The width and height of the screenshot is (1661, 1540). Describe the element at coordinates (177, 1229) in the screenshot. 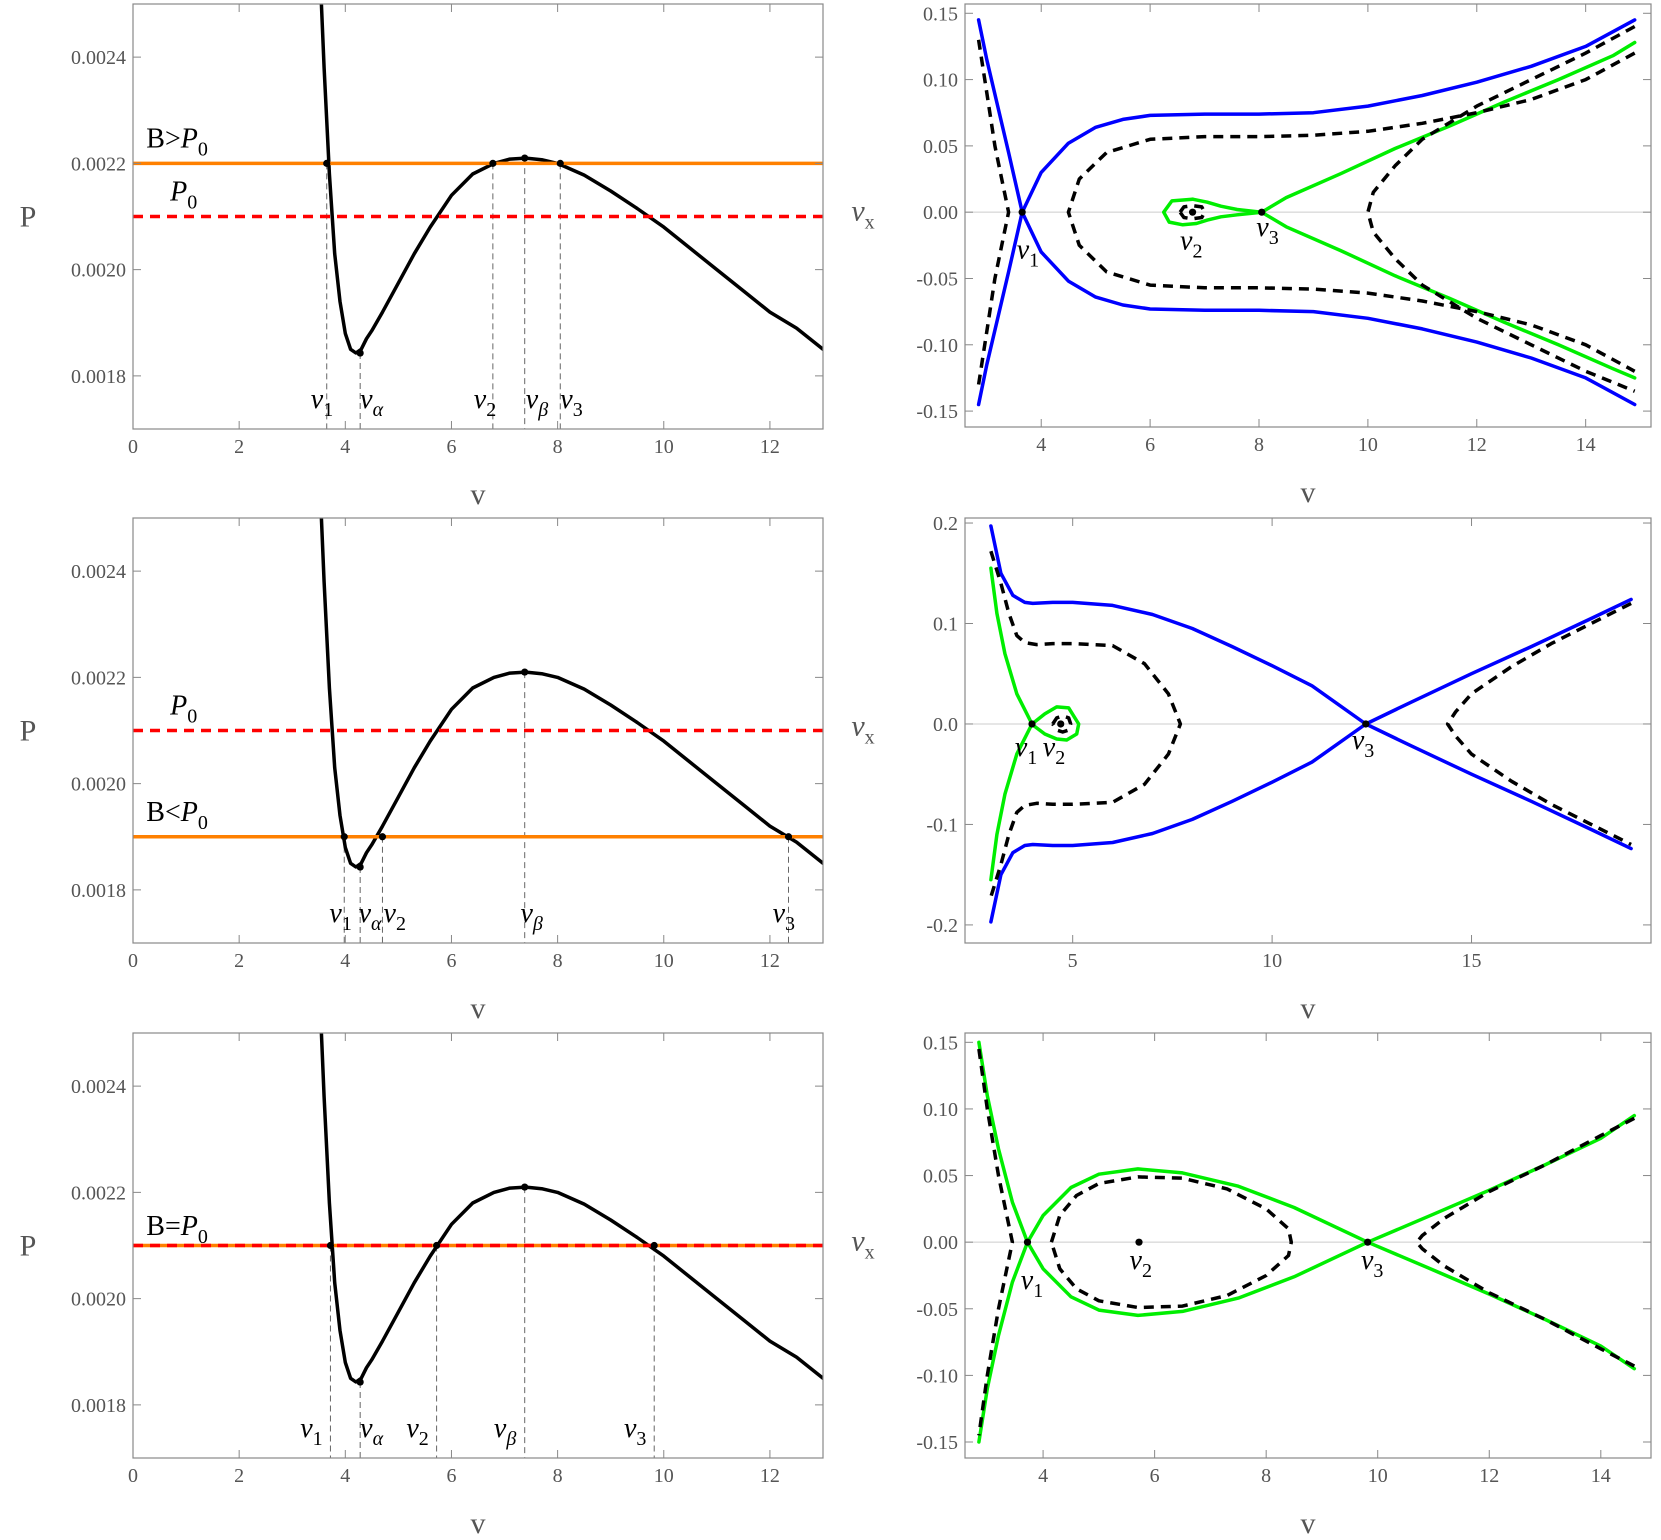

I see `curve-annotation: B=P0` at that location.